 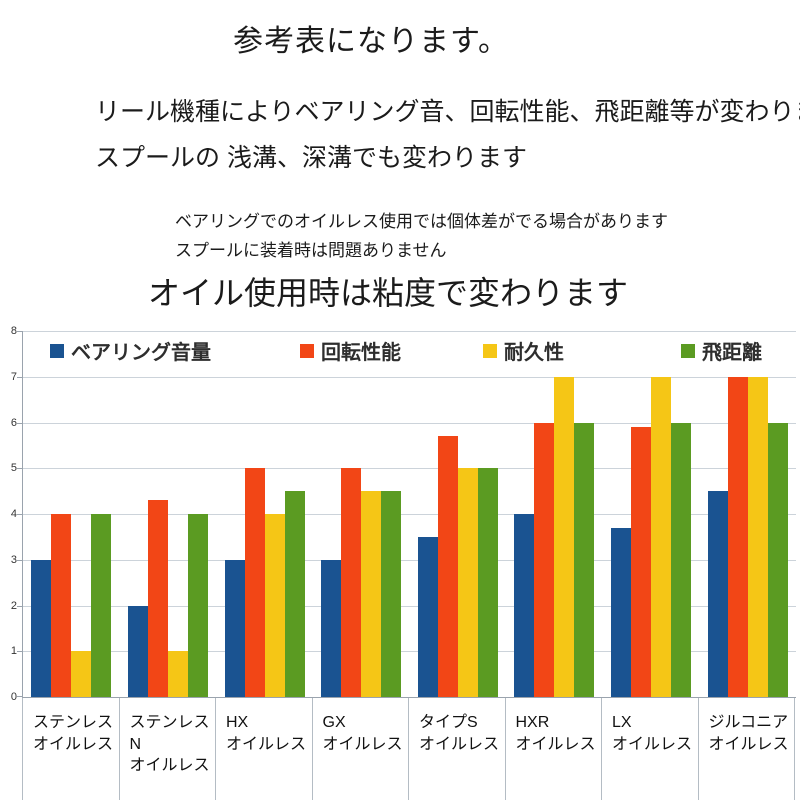 What do you see at coordinates (13, 651) in the screenshot?
I see `y-axis-tick-label: 1` at bounding box center [13, 651].